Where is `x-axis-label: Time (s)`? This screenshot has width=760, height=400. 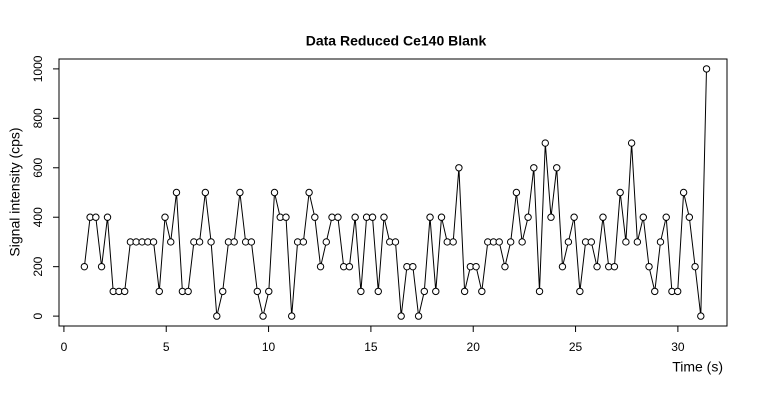 x-axis-label: Time (s) is located at coordinates (697, 367).